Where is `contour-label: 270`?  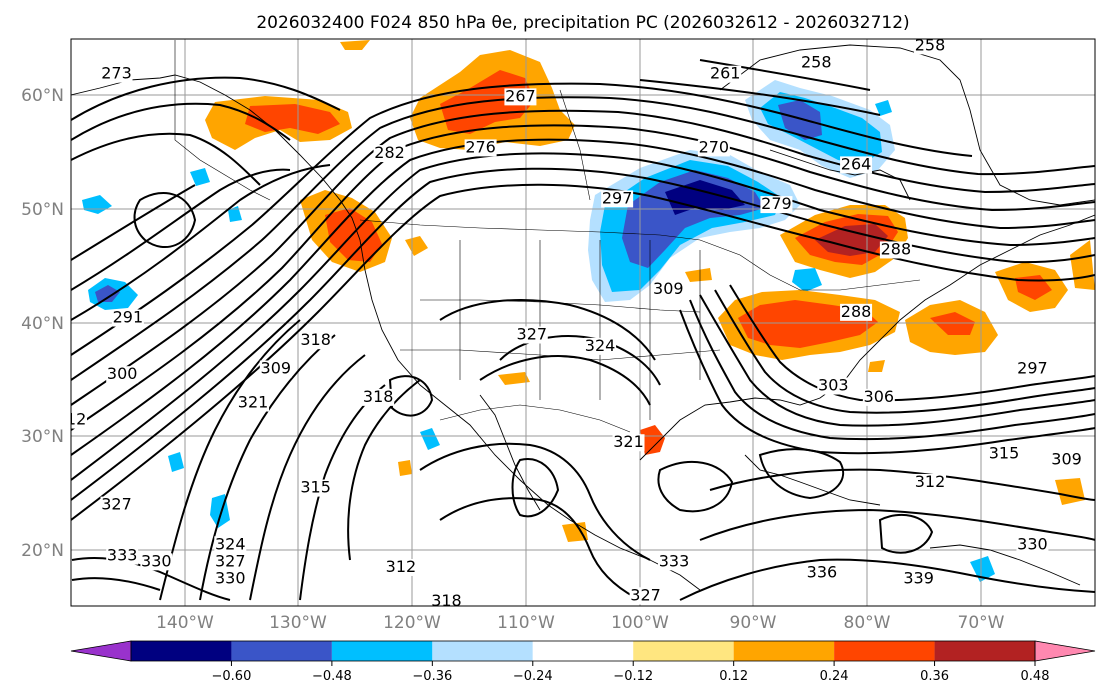
contour-label: 270 is located at coordinates (714, 146).